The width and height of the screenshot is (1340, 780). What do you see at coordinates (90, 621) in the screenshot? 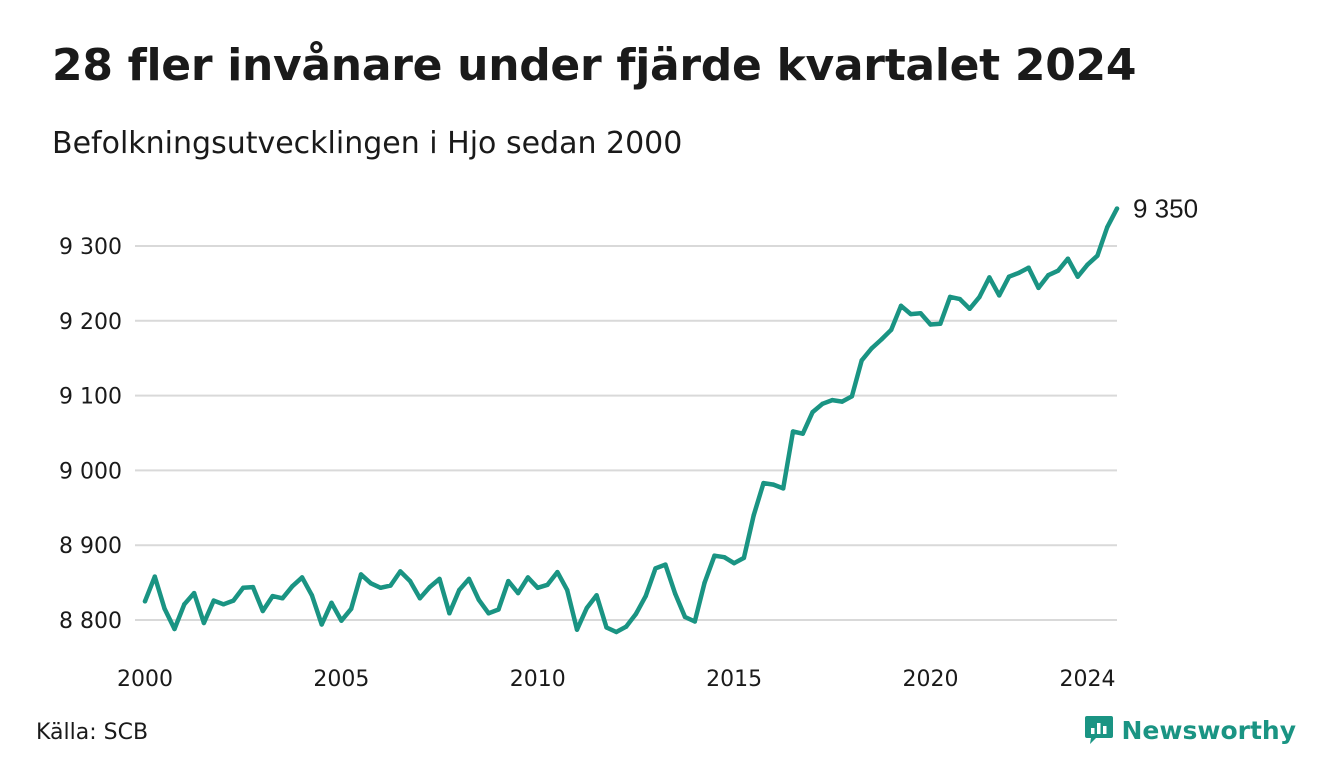
I see `y-tick-label: 8 800` at bounding box center [90, 621].